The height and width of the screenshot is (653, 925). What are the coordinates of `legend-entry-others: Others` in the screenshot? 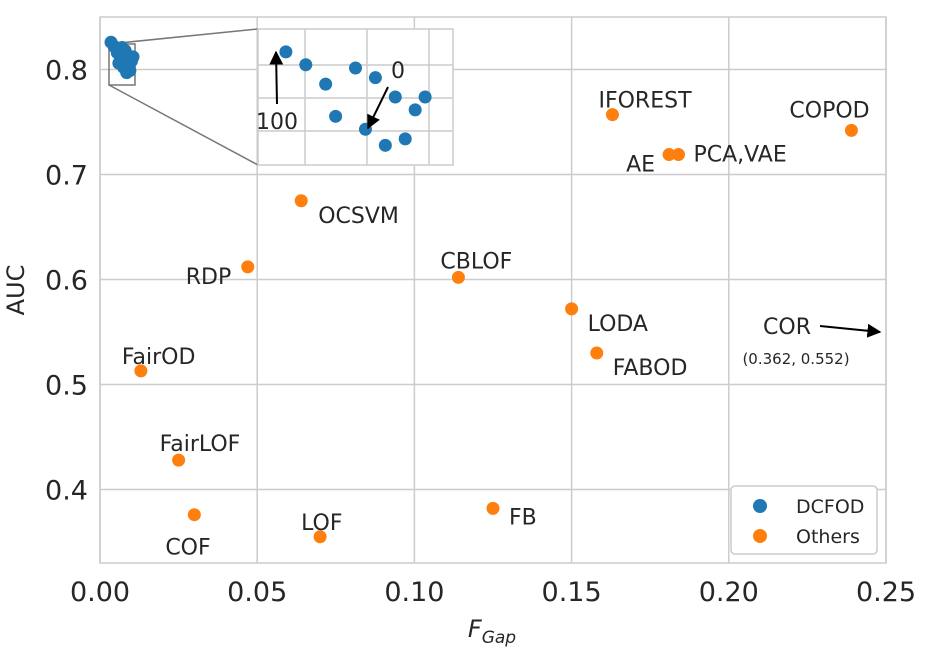 It's located at (828, 537).